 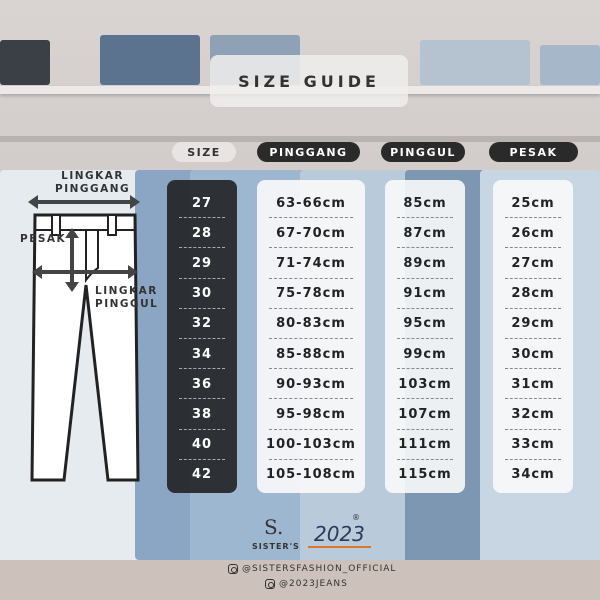 I want to click on size-cell: 30, so click(x=202, y=294).